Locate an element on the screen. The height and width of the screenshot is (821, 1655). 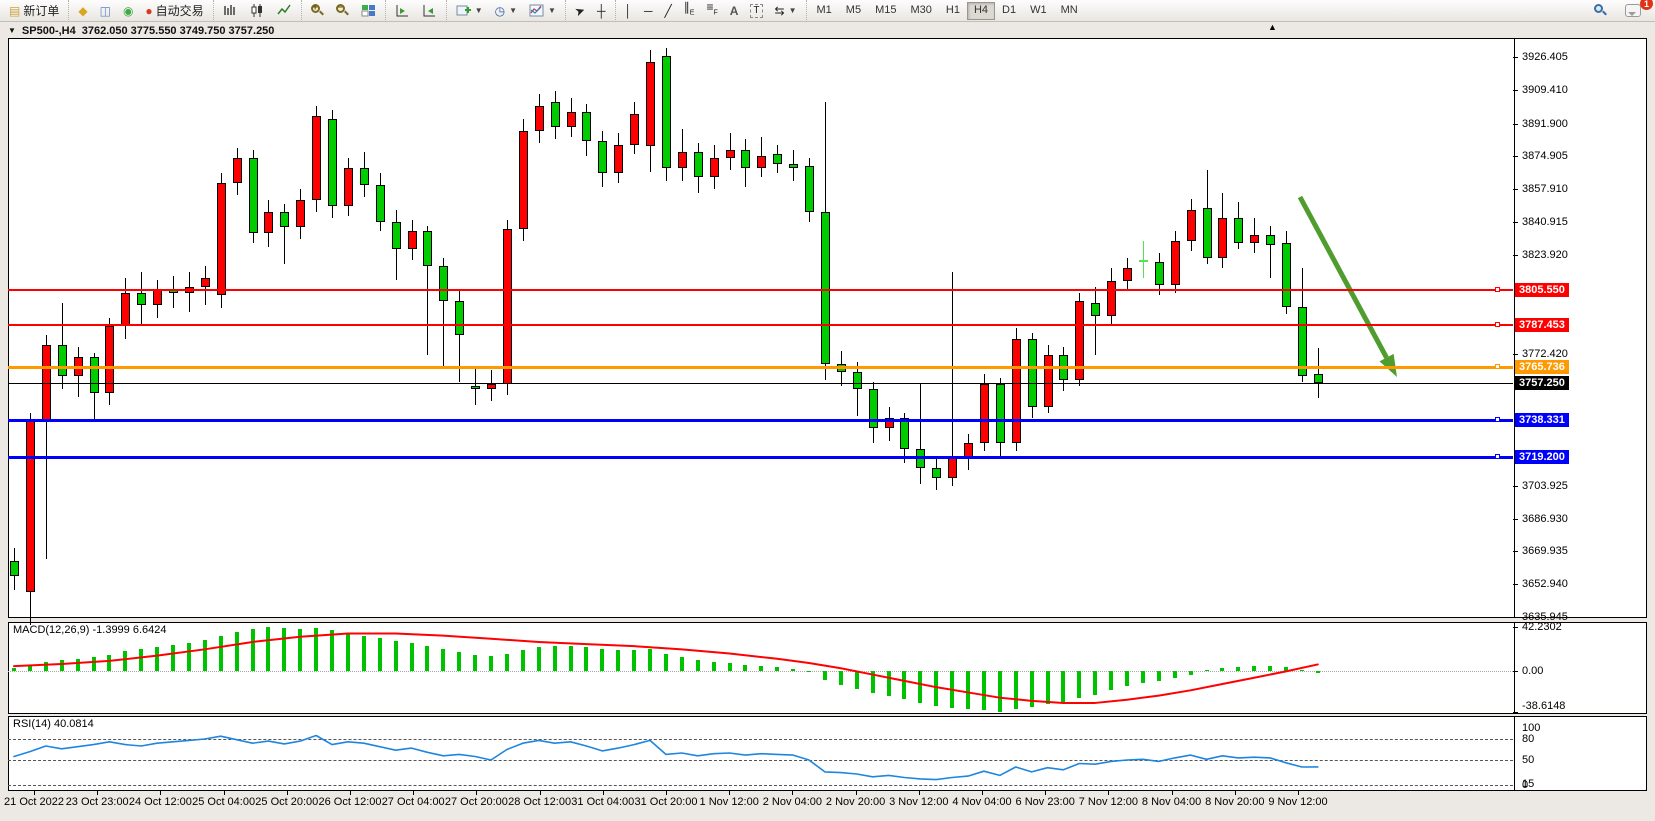
time-axis-label: 7 Nov 12:00 is located at coordinates (1108, 802).